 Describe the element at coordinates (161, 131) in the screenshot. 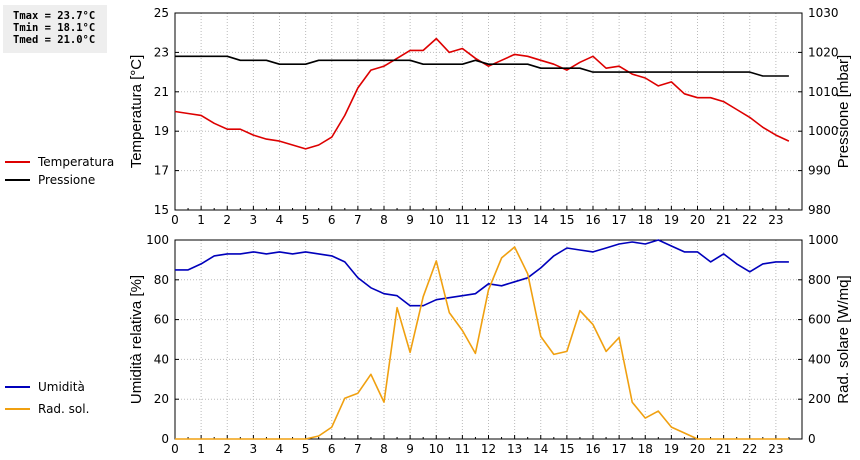

I see `y-tick-label: 19` at that location.